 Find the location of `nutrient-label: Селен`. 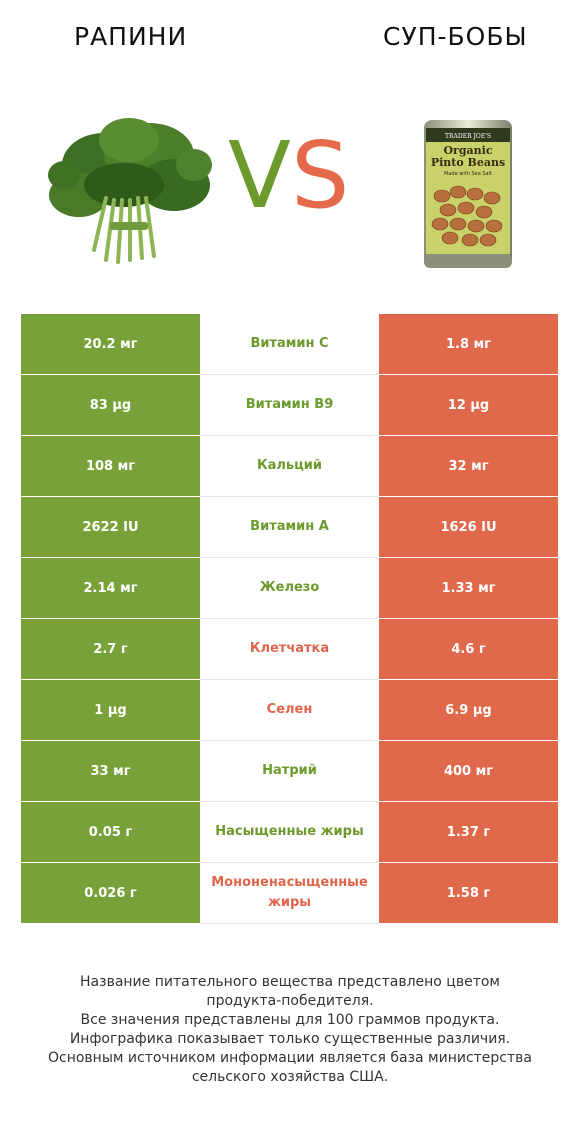

nutrient-label: Селен is located at coordinates (289, 709).